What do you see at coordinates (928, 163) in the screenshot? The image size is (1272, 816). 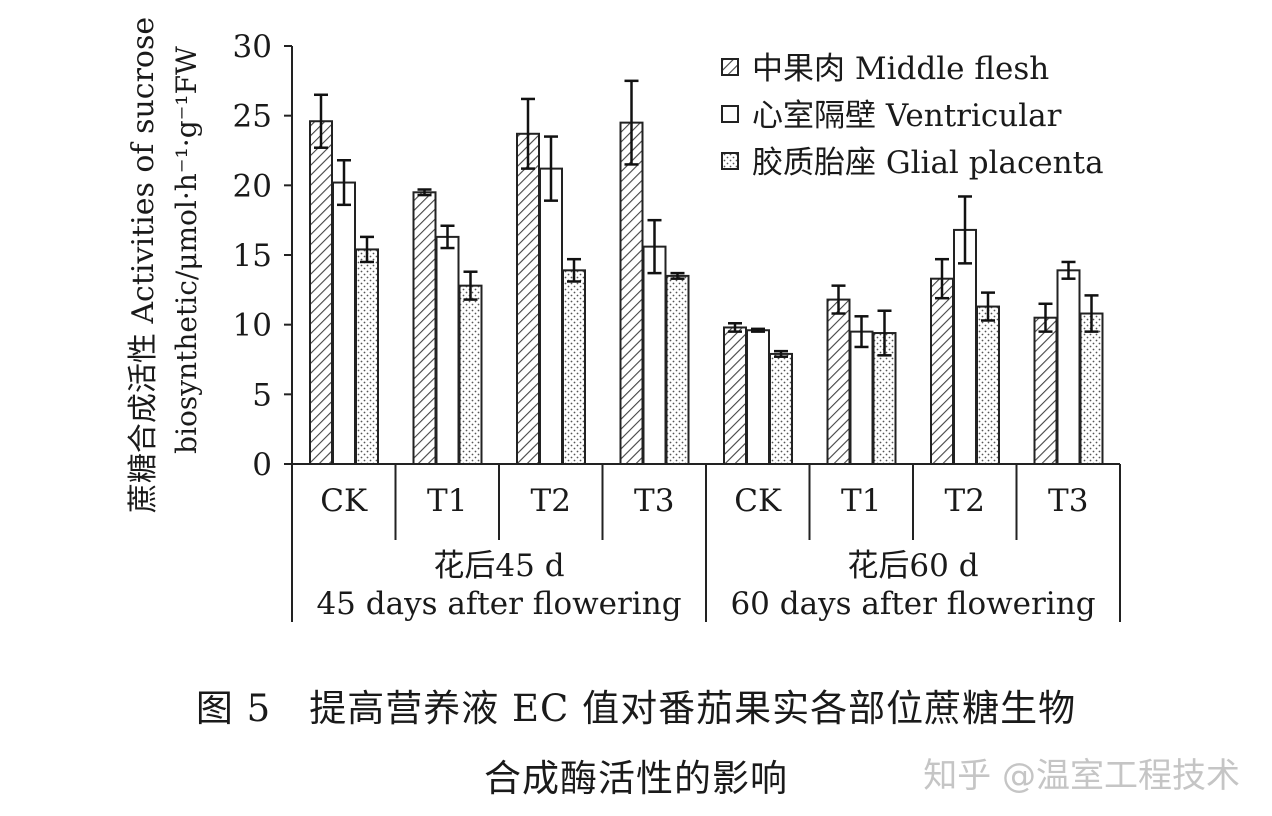 I see `legend-label: 胶质胎座 Glial placenta` at bounding box center [928, 163].